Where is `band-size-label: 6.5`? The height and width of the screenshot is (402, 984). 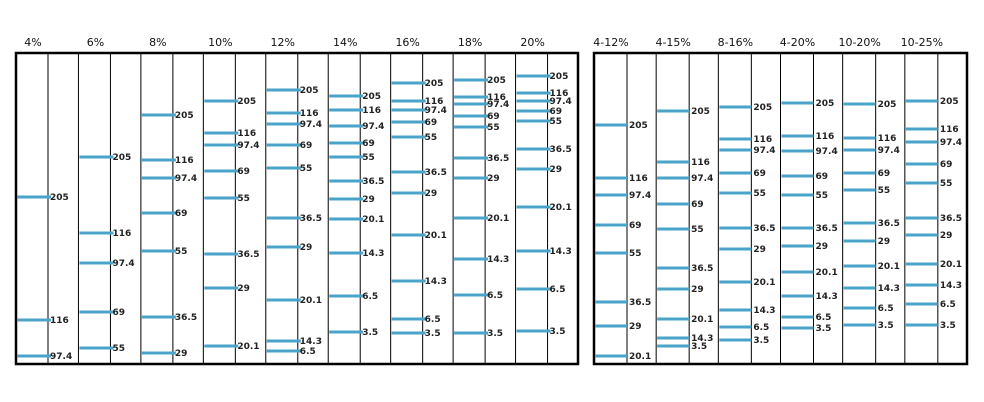 band-size-label: 6.5 is located at coordinates (948, 305).